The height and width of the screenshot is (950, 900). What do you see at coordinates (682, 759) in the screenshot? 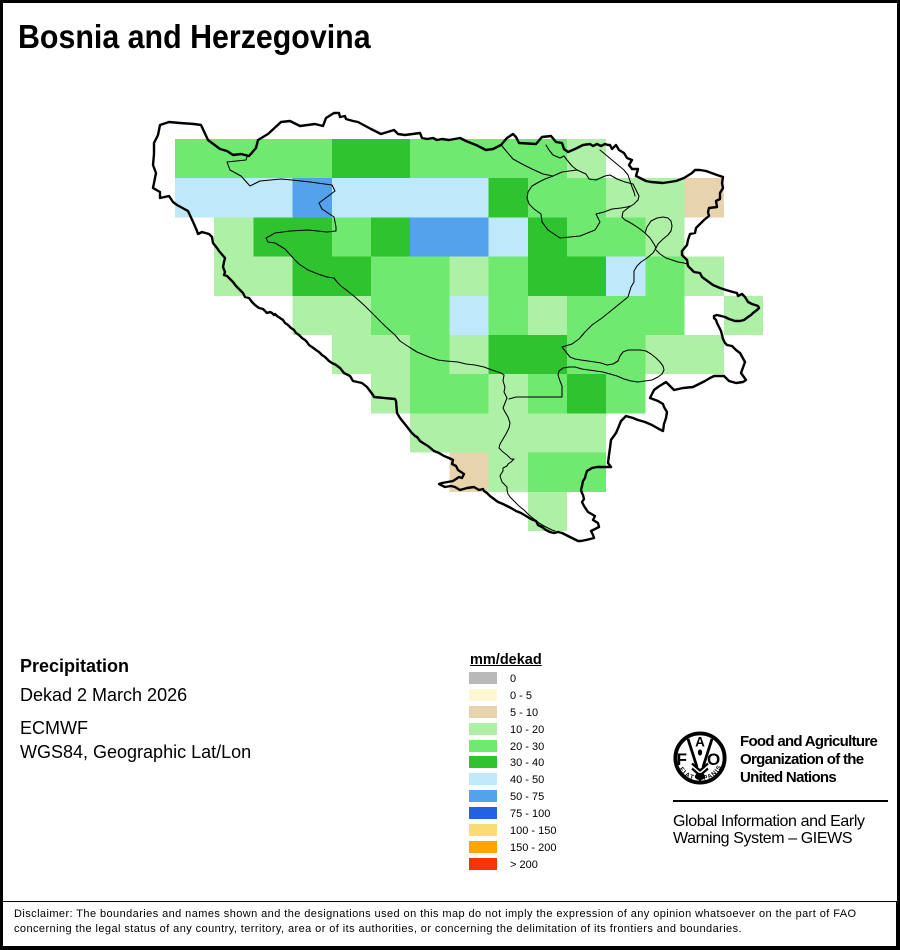
I see `svg-text: F` at bounding box center [682, 759].